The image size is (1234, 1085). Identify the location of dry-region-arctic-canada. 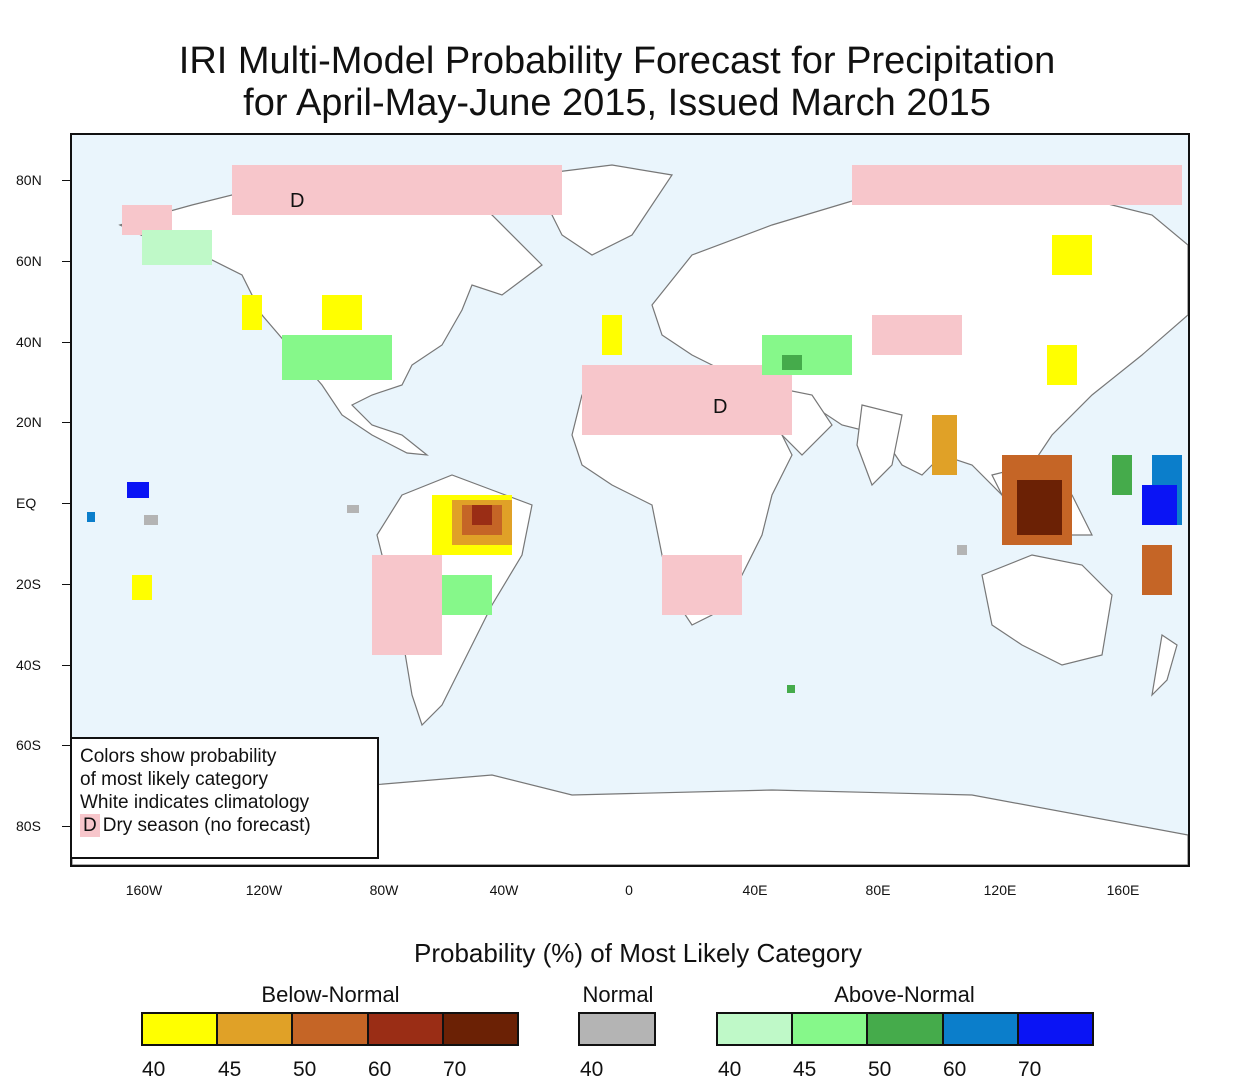
(397, 190).